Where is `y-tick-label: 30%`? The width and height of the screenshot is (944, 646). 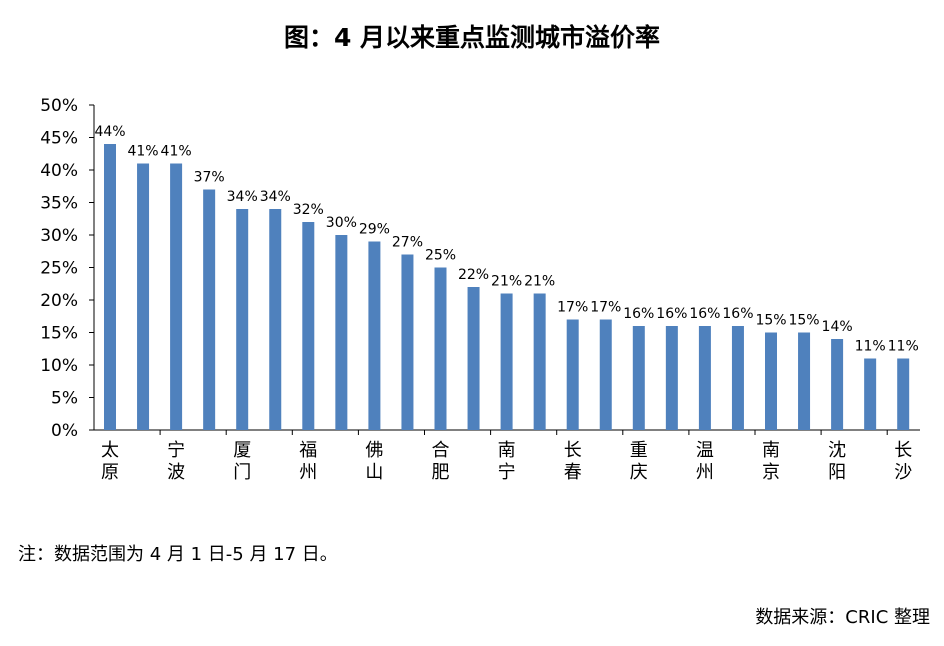
y-tick-label: 30% is located at coordinates (59, 236).